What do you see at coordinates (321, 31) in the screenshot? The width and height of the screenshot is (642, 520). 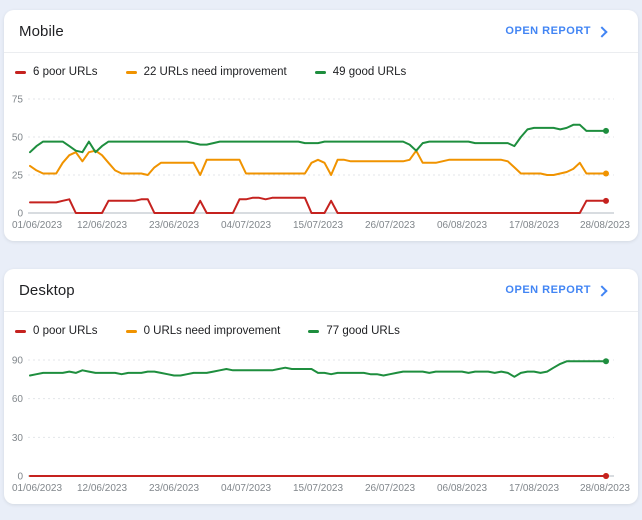 I see `card-header: Mobile OPEN REPORT` at bounding box center [321, 31].